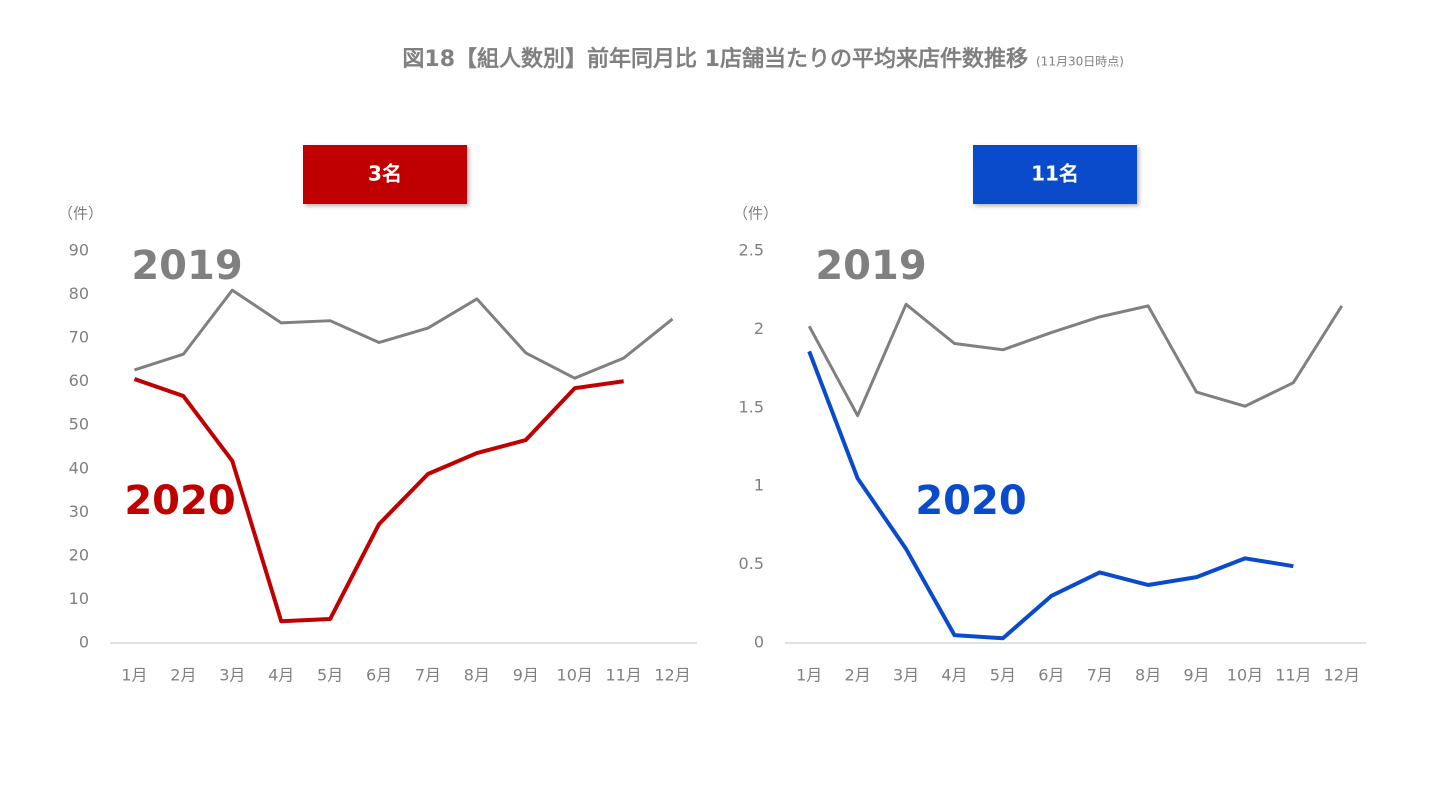 This screenshot has height=810, width=1440. I want to click on y-tick-label: 50, so click(79, 424).